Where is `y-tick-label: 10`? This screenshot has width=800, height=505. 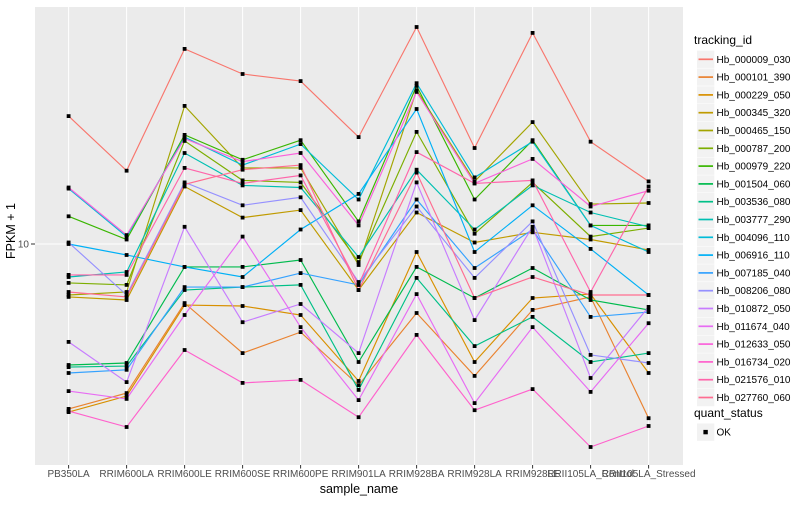
y-tick-label: 10 is located at coordinates (24, 245).